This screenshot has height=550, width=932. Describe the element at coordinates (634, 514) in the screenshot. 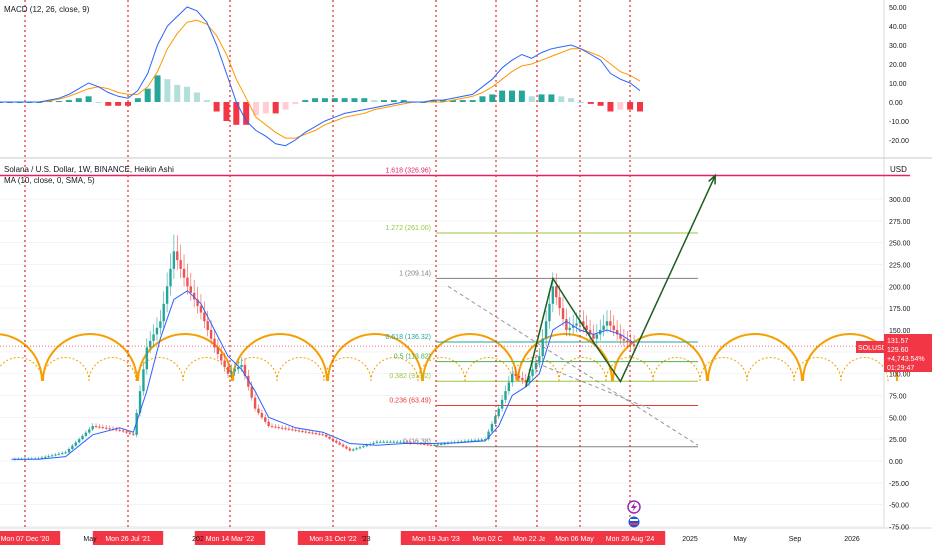

I see `event-icons` at that location.